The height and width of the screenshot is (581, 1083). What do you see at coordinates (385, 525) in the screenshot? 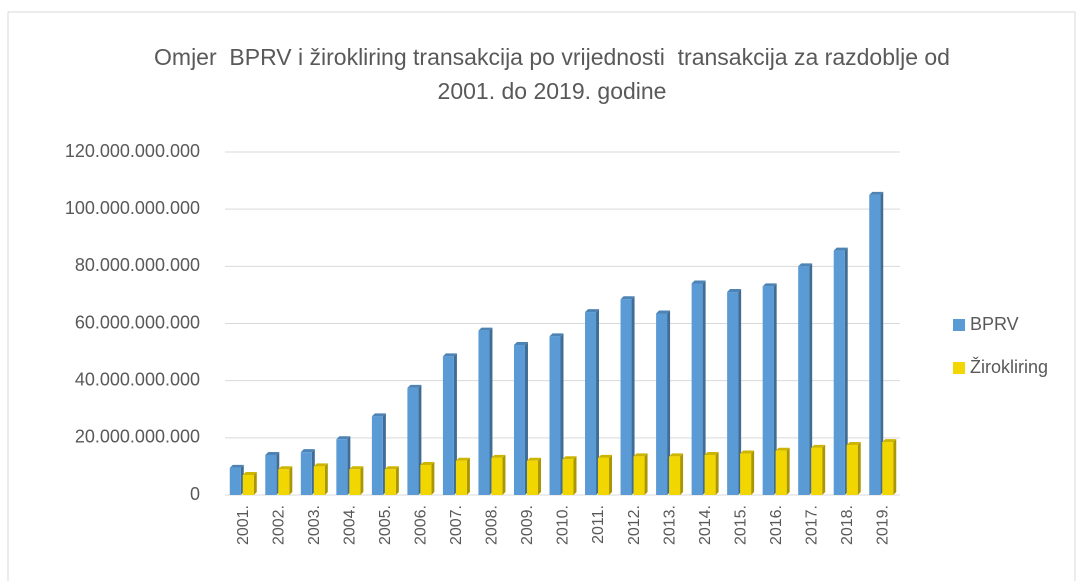
I see `x-tick-label: 2005.` at bounding box center [385, 525].